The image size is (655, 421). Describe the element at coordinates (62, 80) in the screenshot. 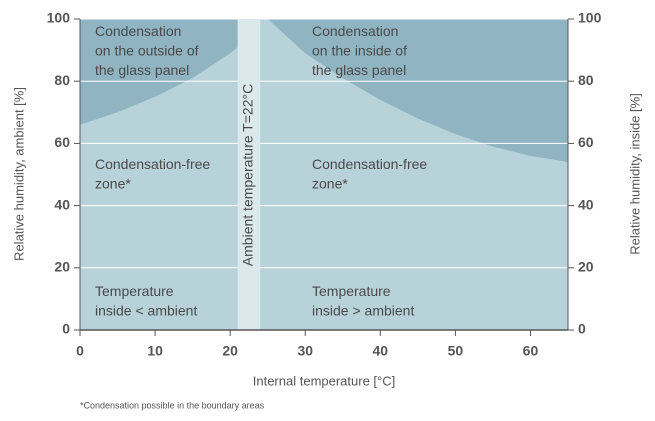

I see `y-tick-label: 80` at that location.